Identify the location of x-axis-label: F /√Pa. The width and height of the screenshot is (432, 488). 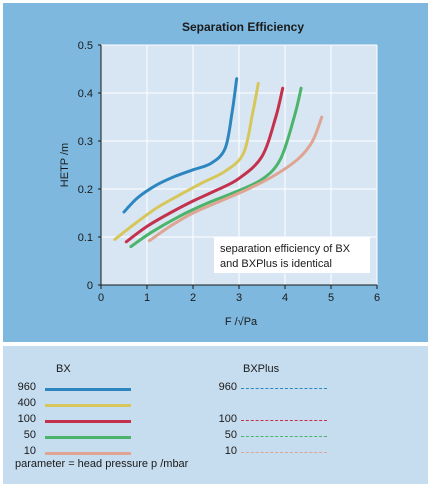
(241, 322).